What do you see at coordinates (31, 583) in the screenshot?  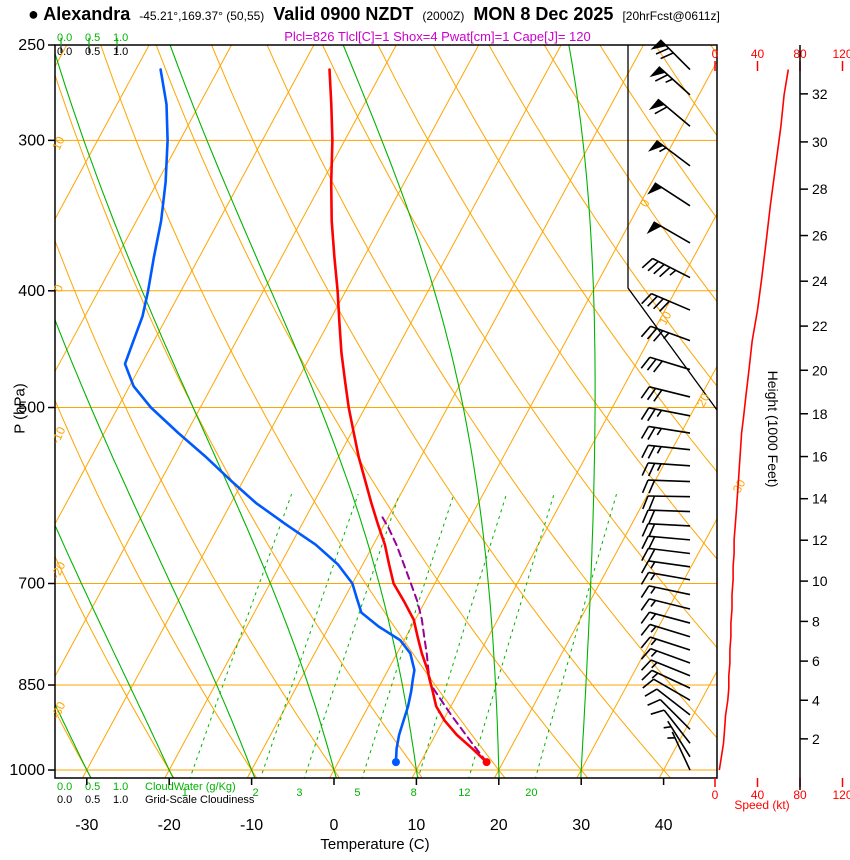 I see `svg-text: 700` at bounding box center [31, 583].